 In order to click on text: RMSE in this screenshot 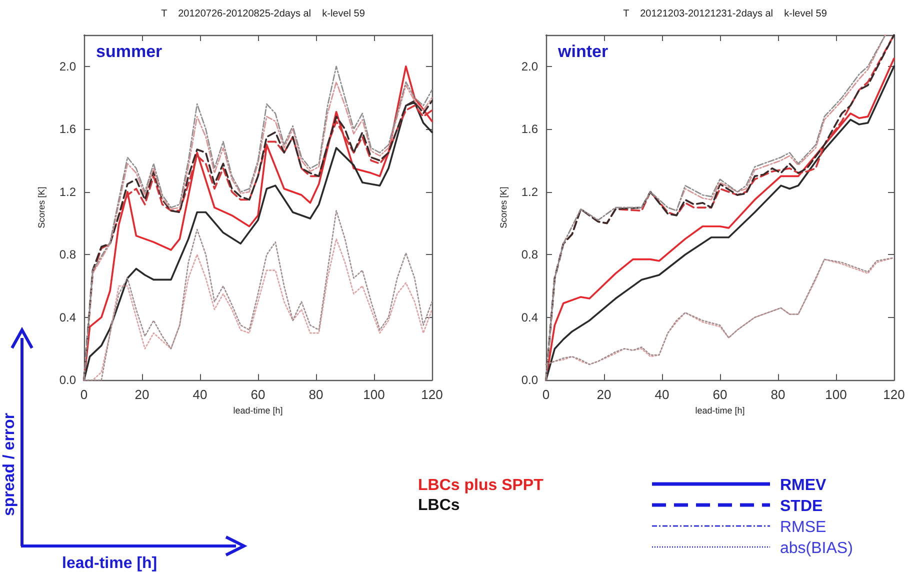, I will do `click(803, 527)`.